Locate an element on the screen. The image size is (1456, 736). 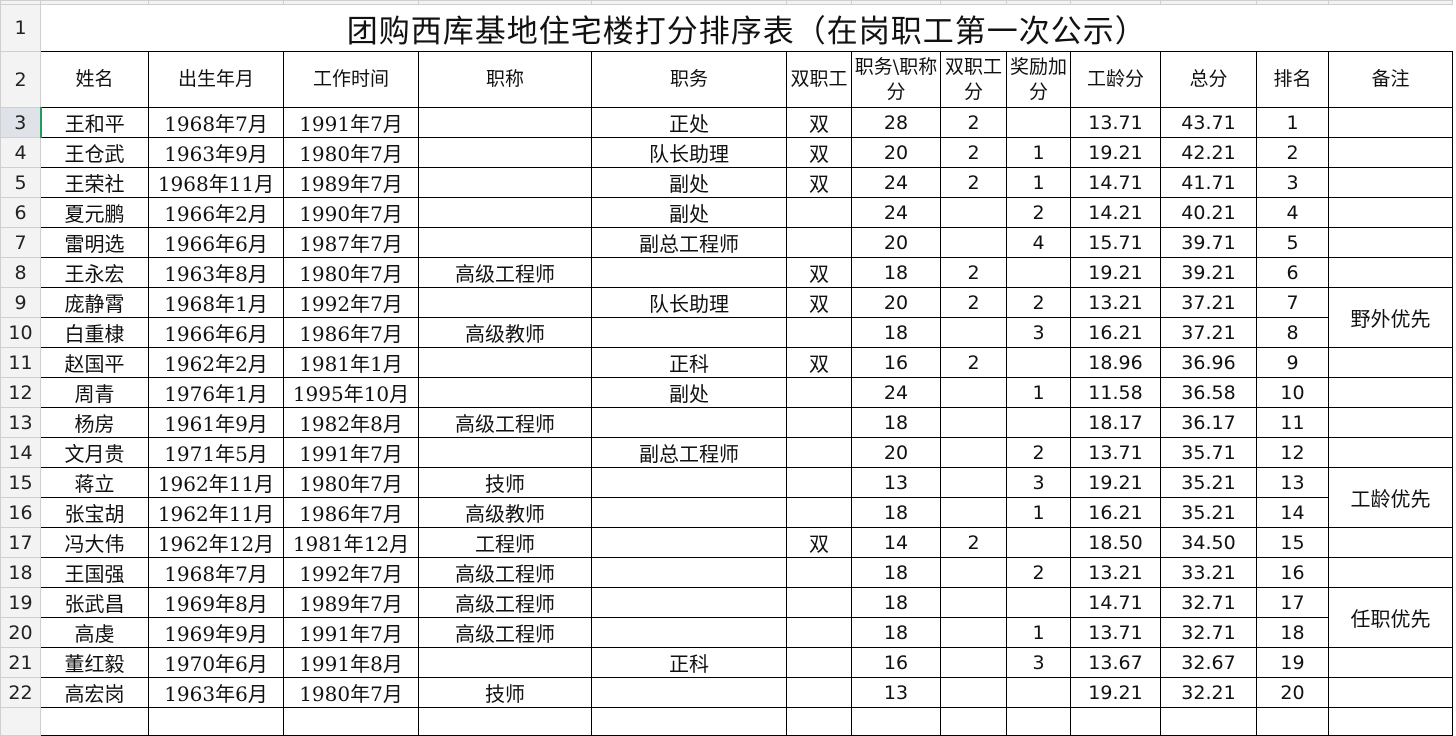
cell: 副处 is located at coordinates (689, 212).